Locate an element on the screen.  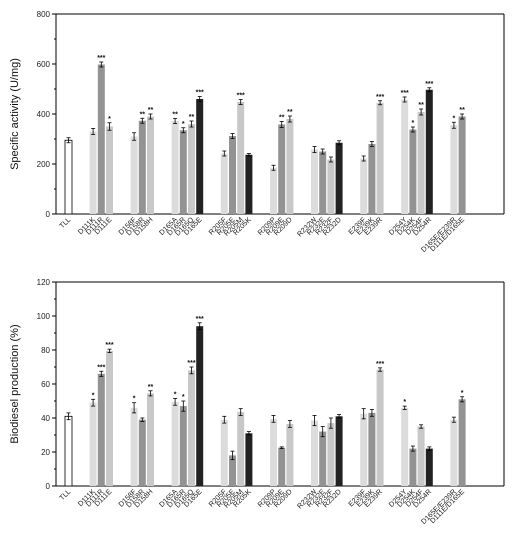
y-tick-label: 80 is located at coordinates (45, 350).